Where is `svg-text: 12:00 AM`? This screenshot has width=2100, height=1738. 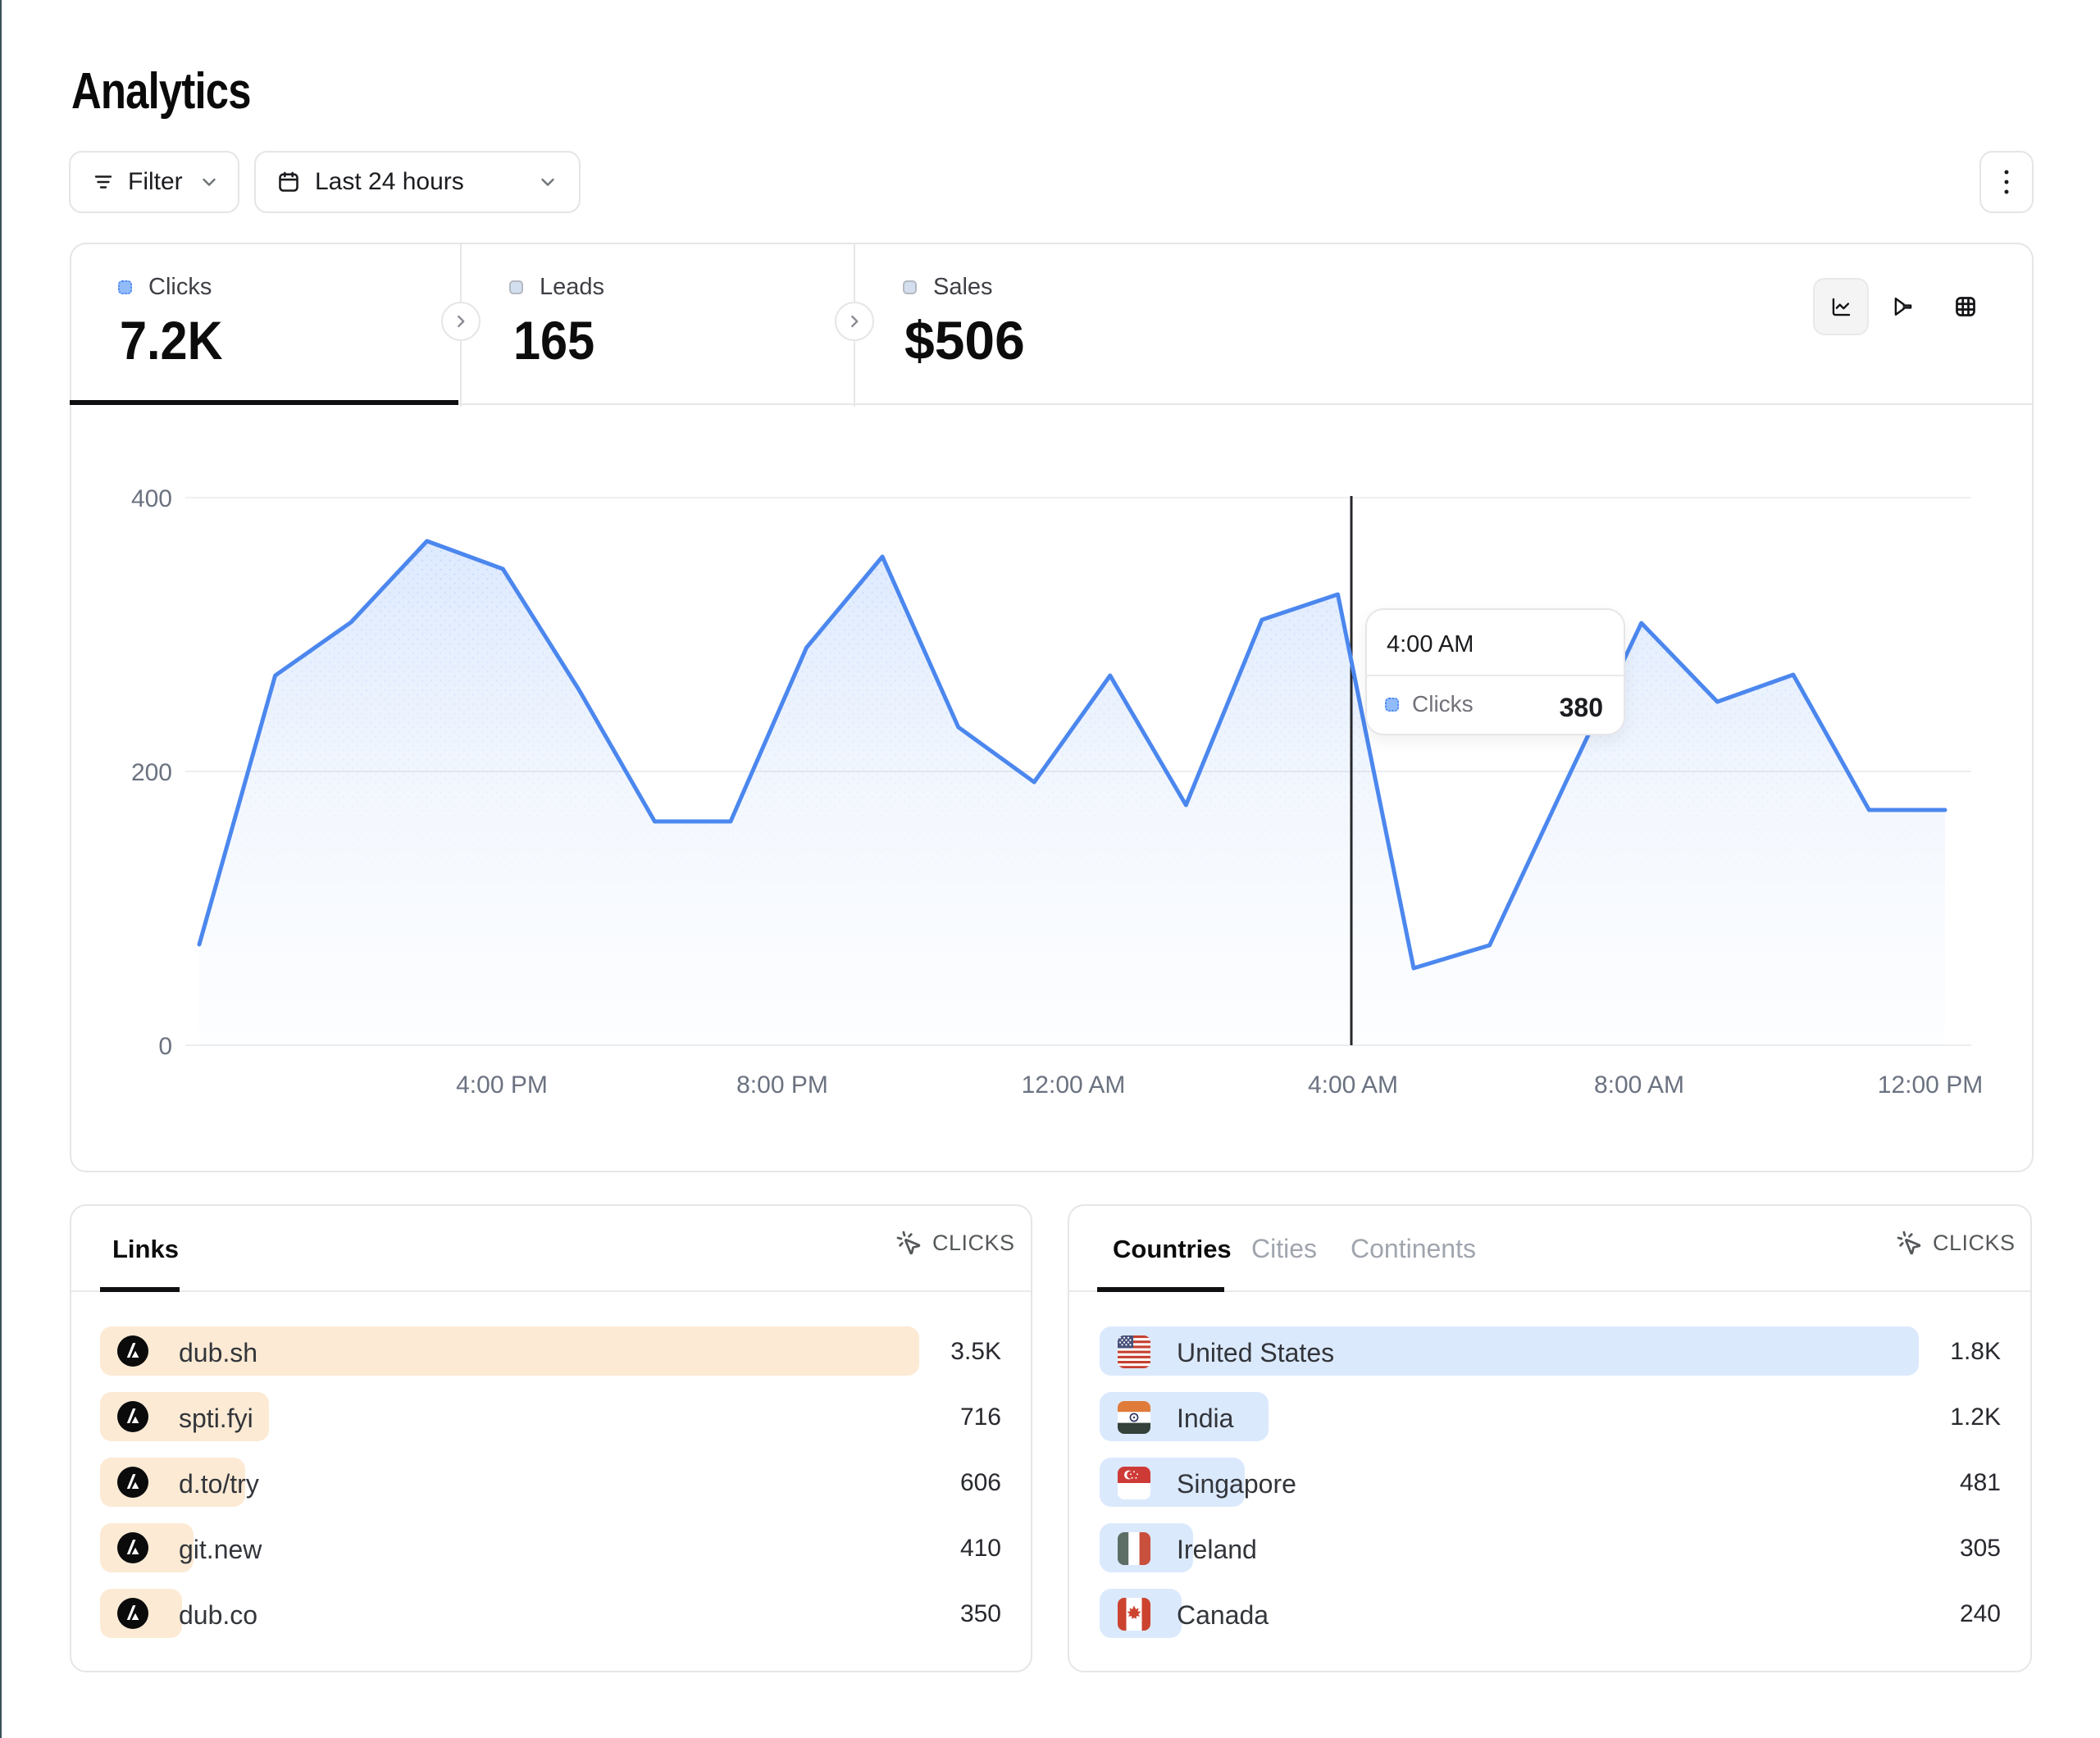 svg-text: 12:00 AM is located at coordinates (1074, 1085).